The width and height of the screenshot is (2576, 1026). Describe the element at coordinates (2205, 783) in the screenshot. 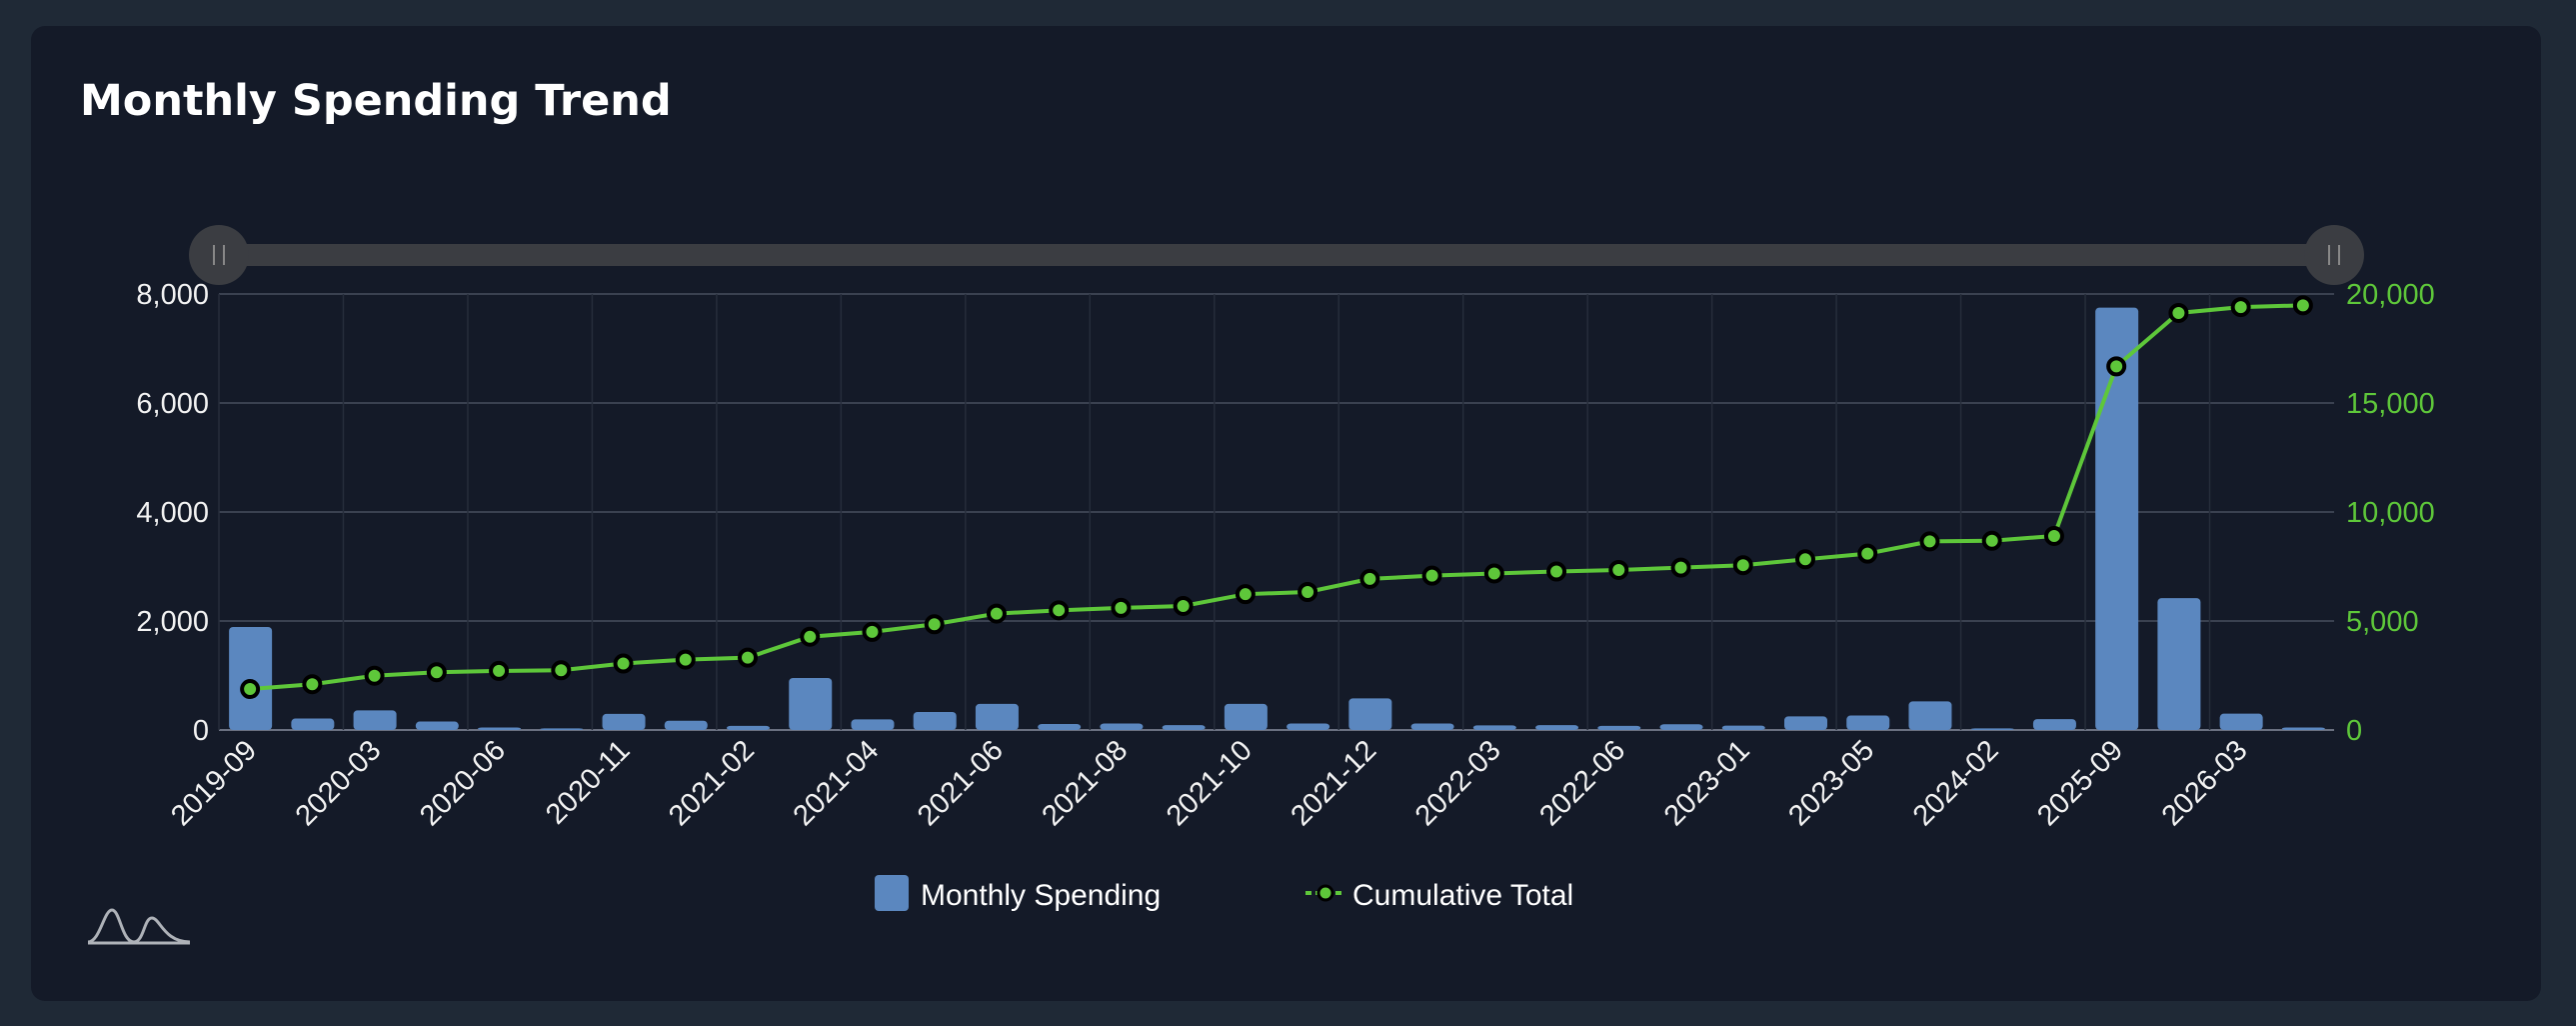

I see `x-tick-label: 2026-03` at that location.